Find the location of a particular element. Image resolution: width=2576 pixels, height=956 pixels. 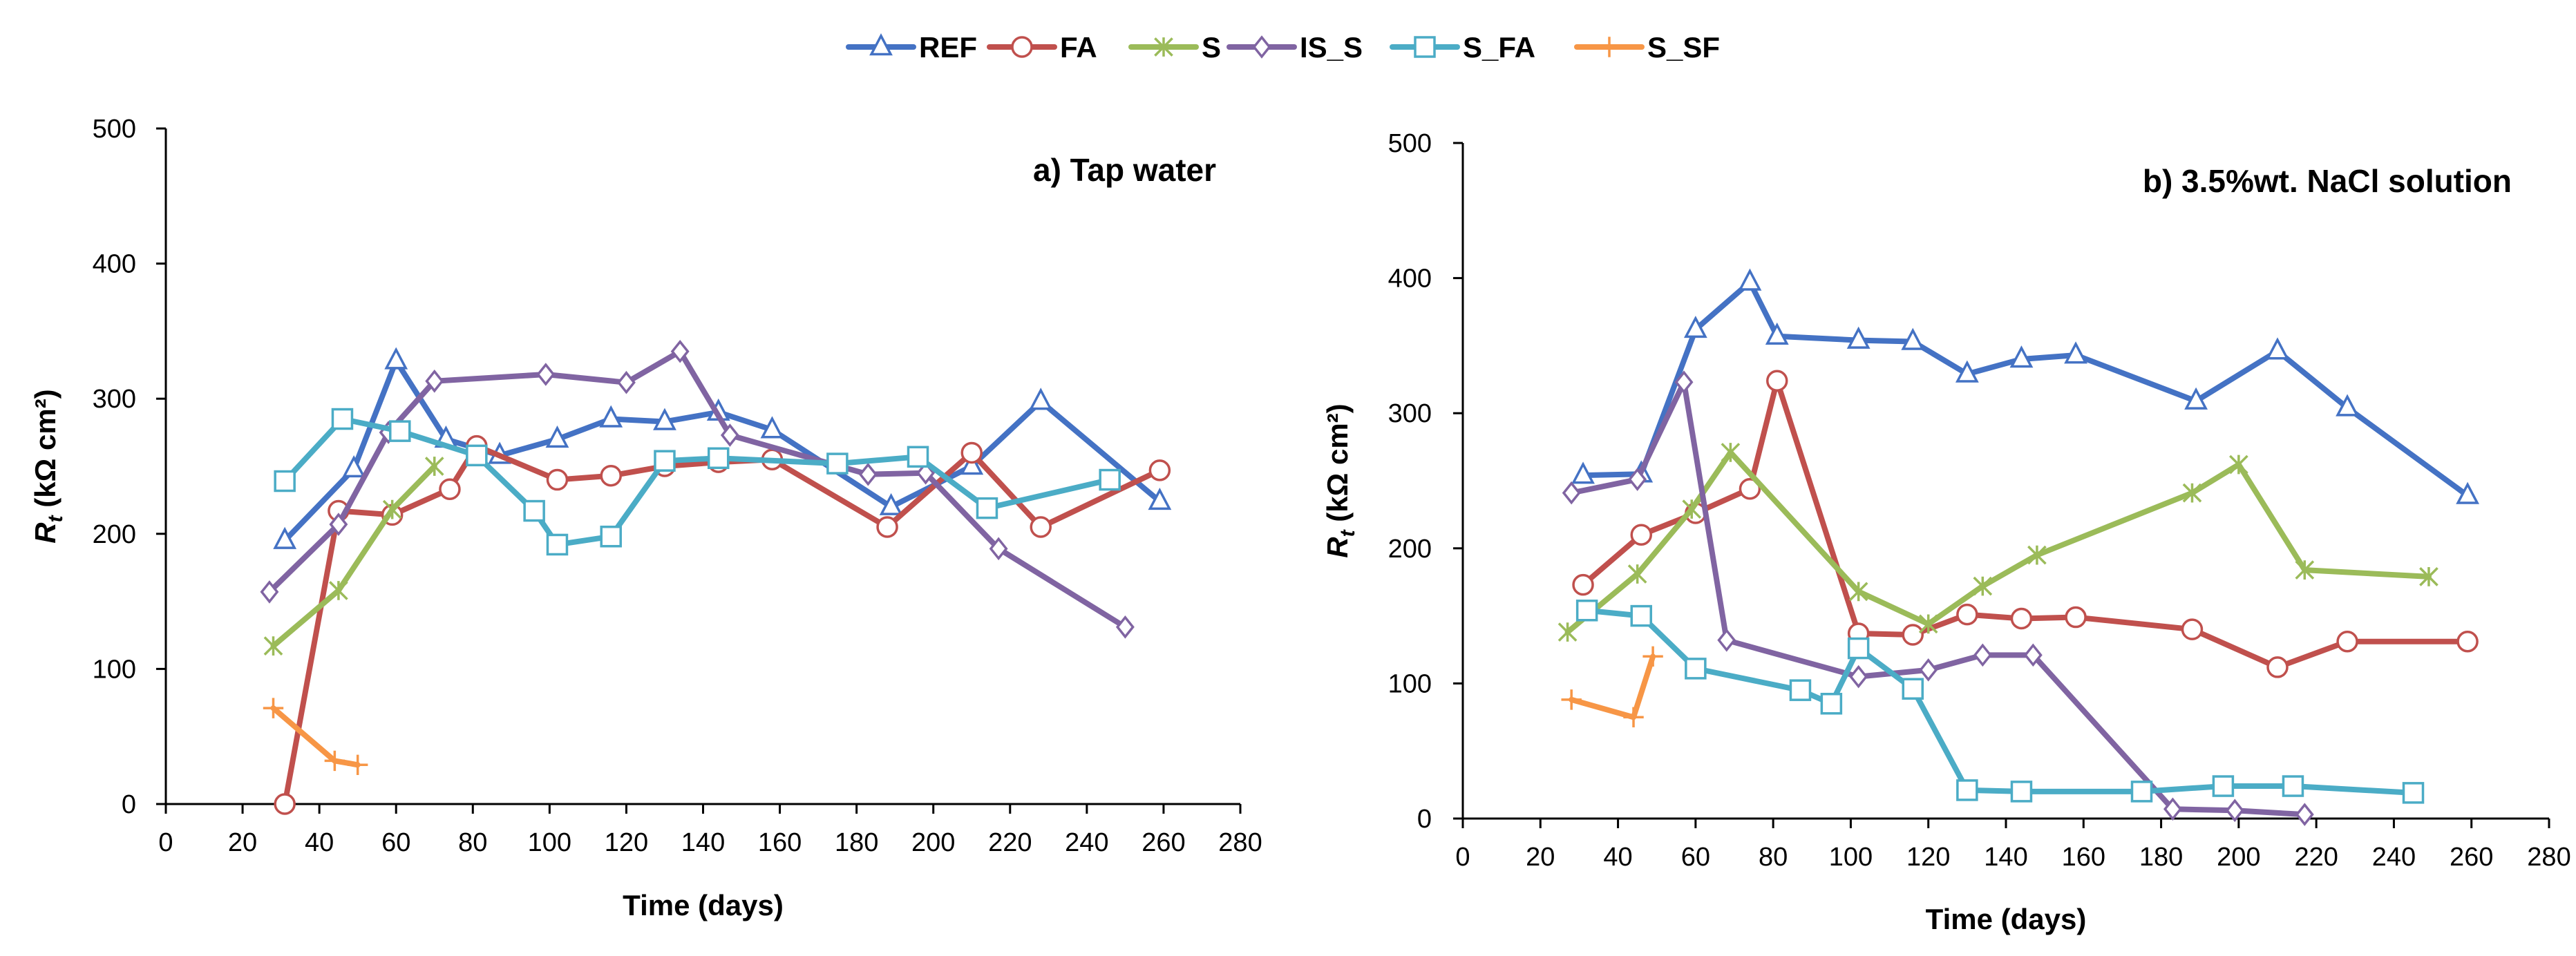

chart-title: a) Tap water is located at coordinates (1124, 170).